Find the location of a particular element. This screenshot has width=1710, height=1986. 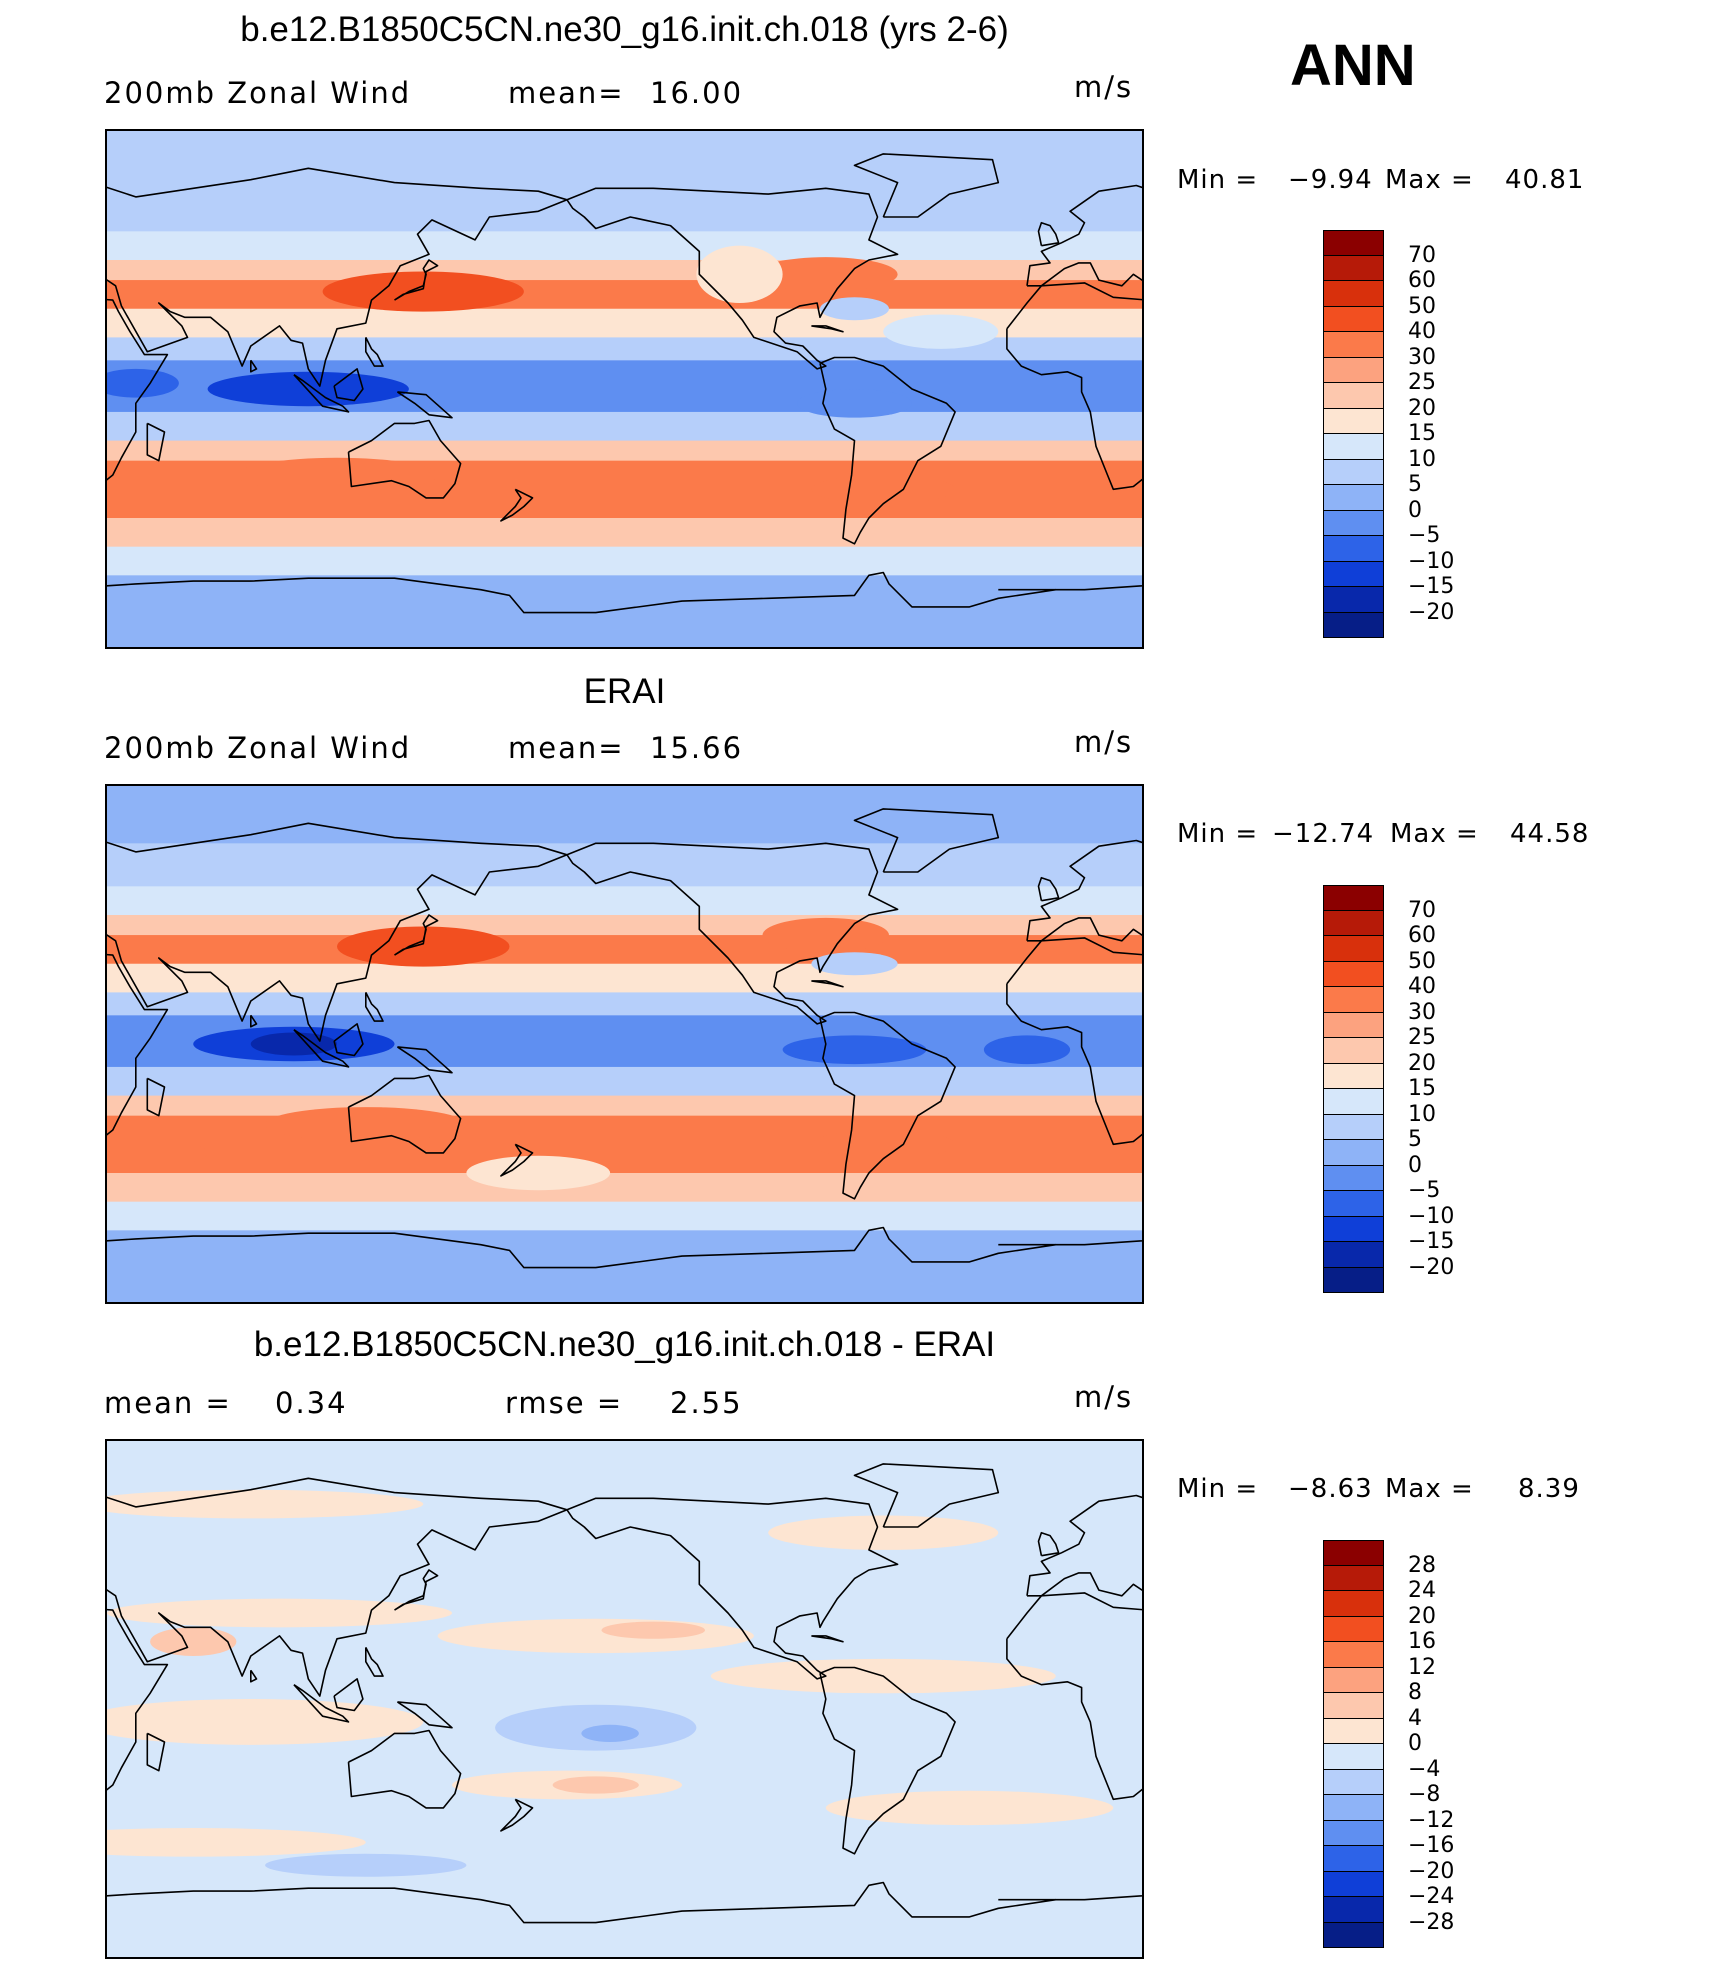

panel-3-min-value: −8.63 is located at coordinates (1330, 1489).